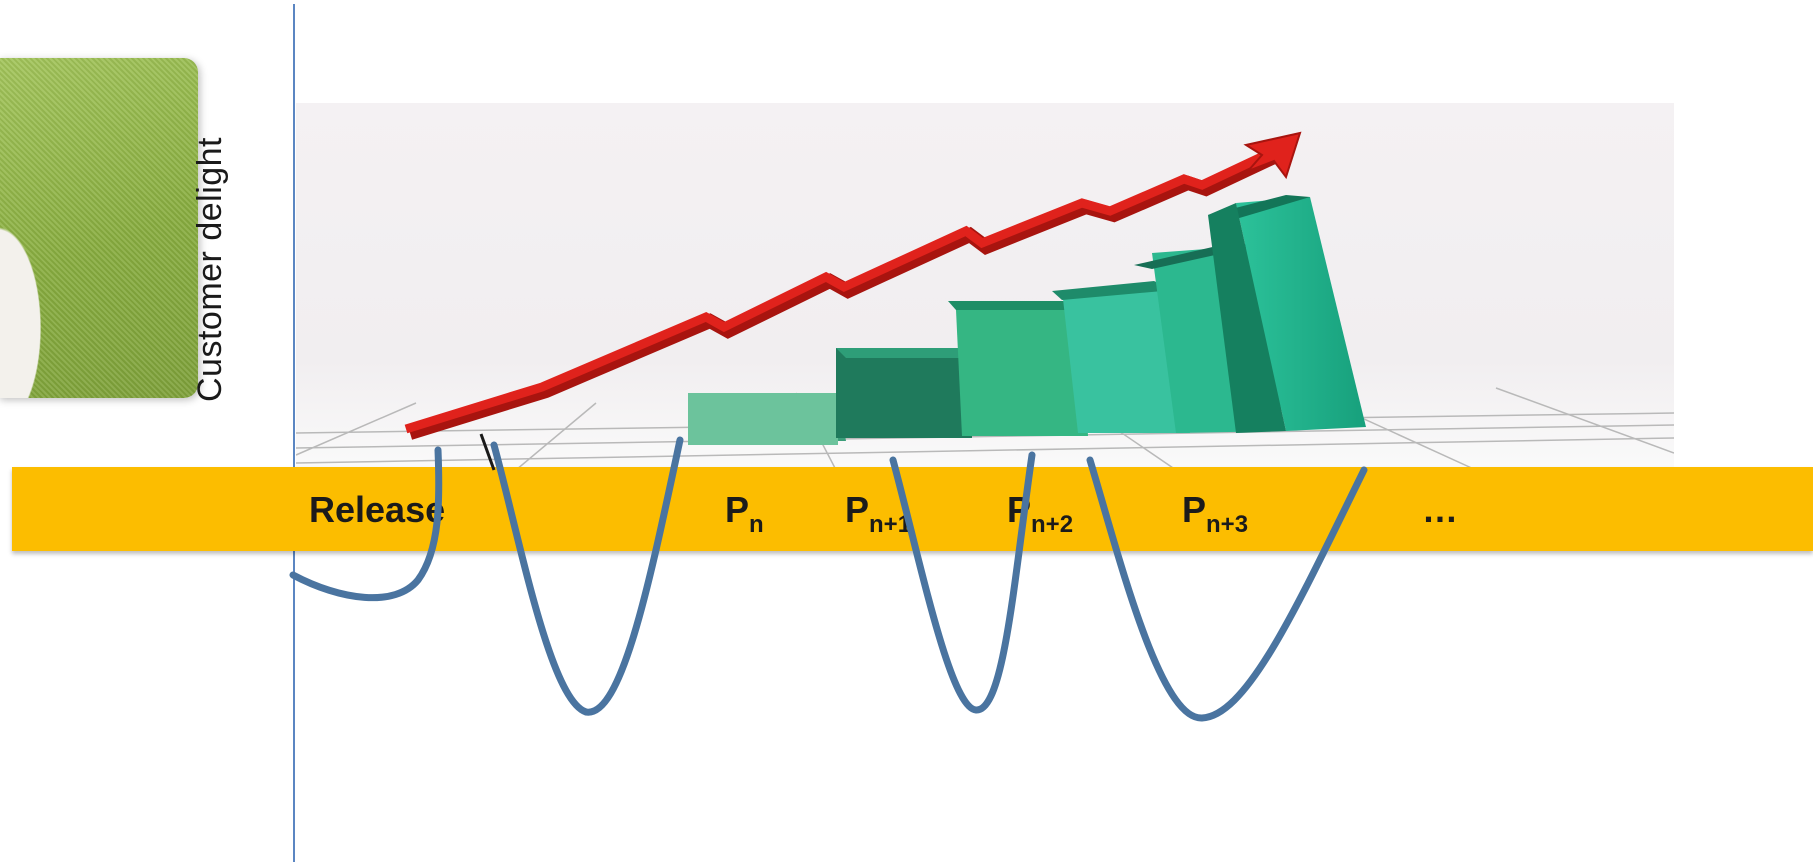  What do you see at coordinates (1052, 524) in the screenshot?
I see `phase-p-n2-sub: n+2` at bounding box center [1052, 524].